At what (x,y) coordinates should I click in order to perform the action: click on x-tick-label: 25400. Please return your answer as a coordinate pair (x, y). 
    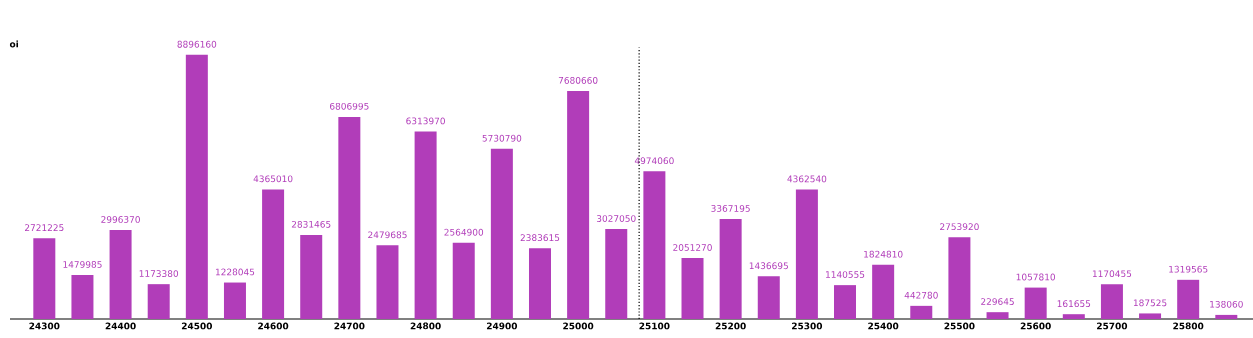
    Looking at the image, I should click on (883, 326).